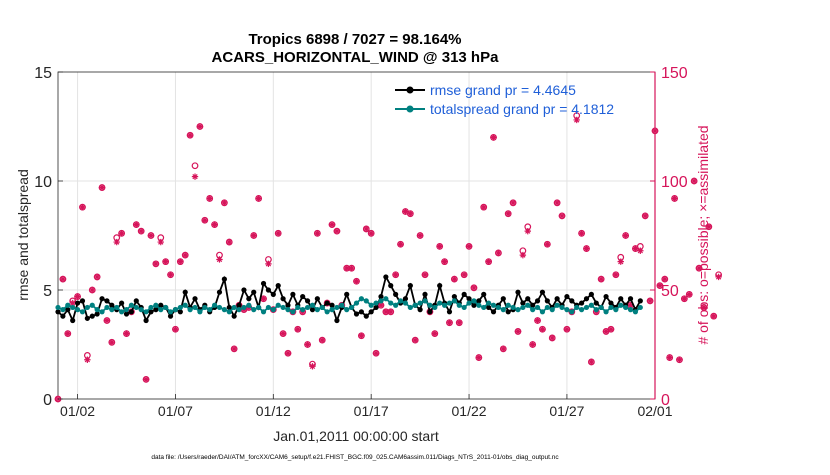 The height and width of the screenshot is (475, 830). What do you see at coordinates (665, 400) in the screenshot?
I see `y-tick-label-right: 0` at bounding box center [665, 400].